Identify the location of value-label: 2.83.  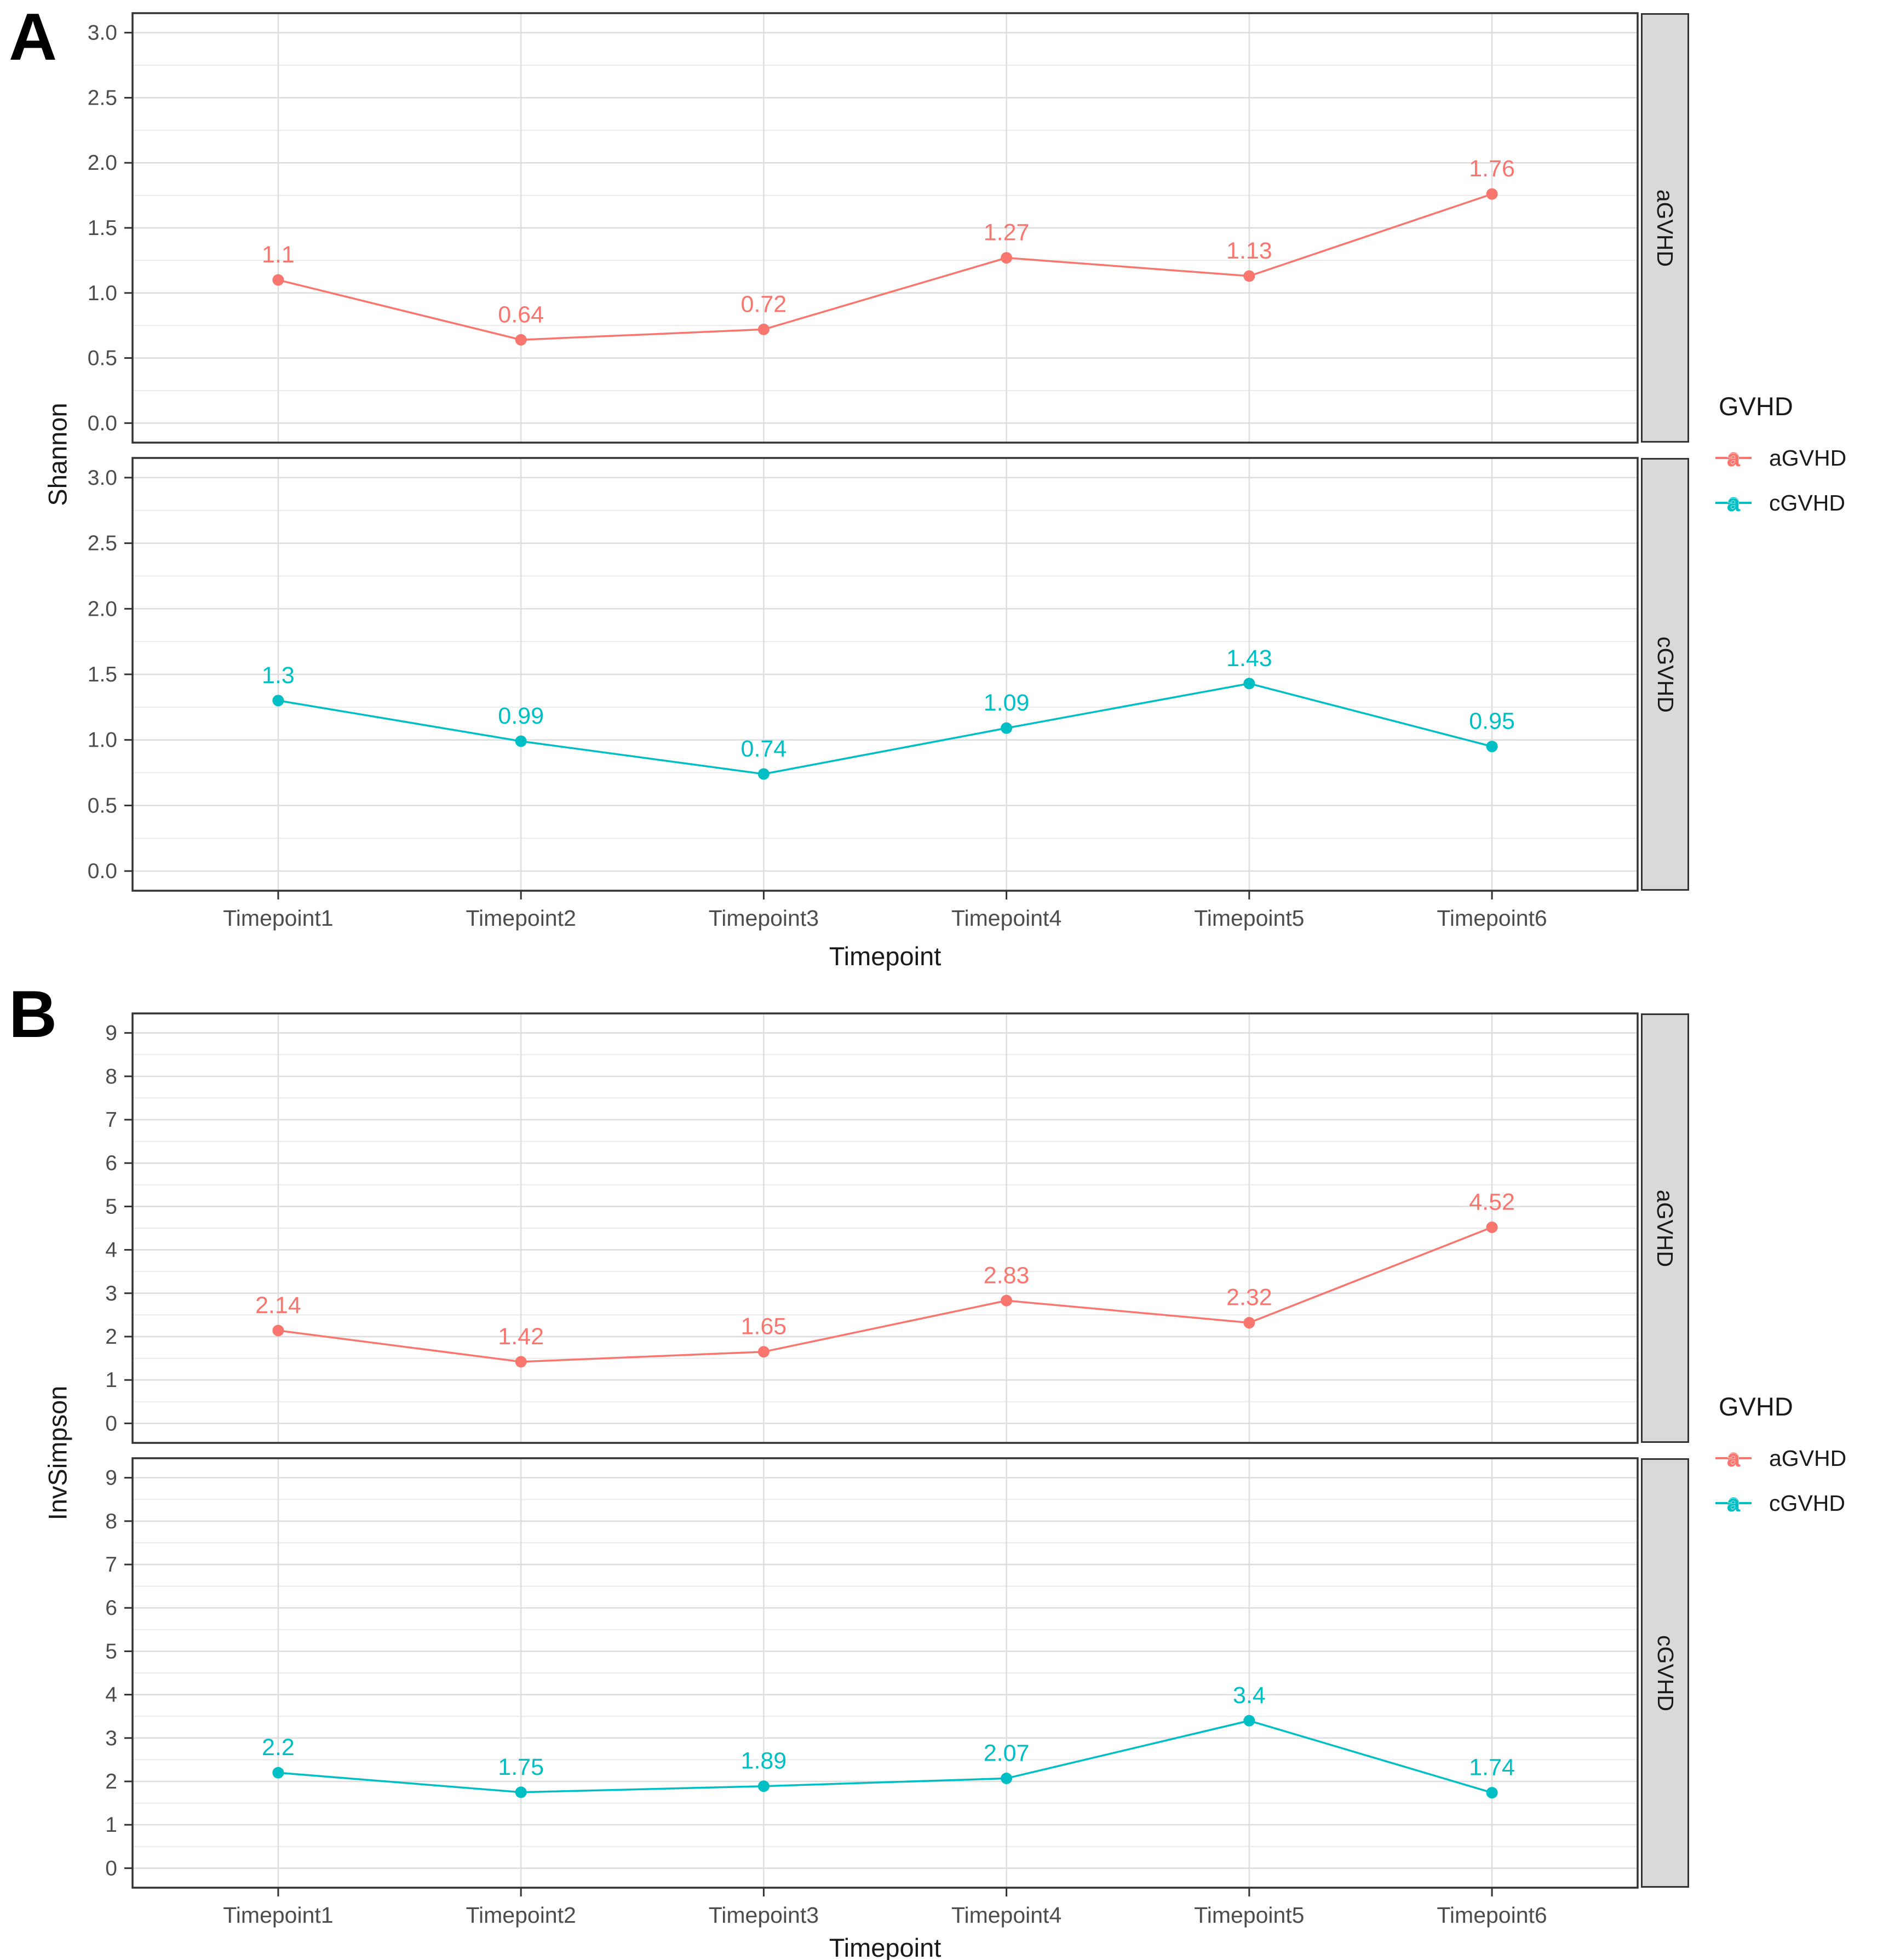
(1007, 1275).